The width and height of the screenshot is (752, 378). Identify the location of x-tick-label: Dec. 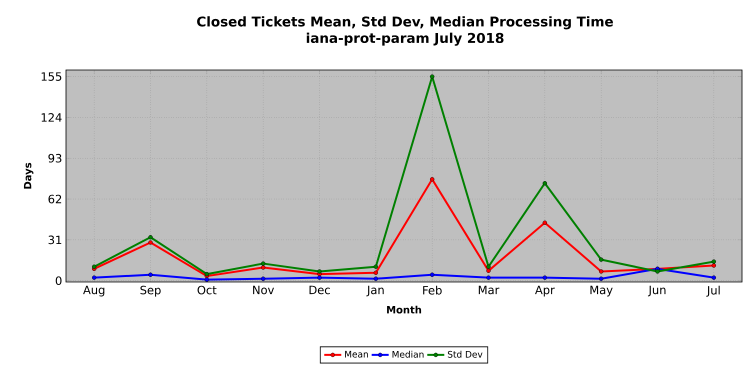
(320, 290).